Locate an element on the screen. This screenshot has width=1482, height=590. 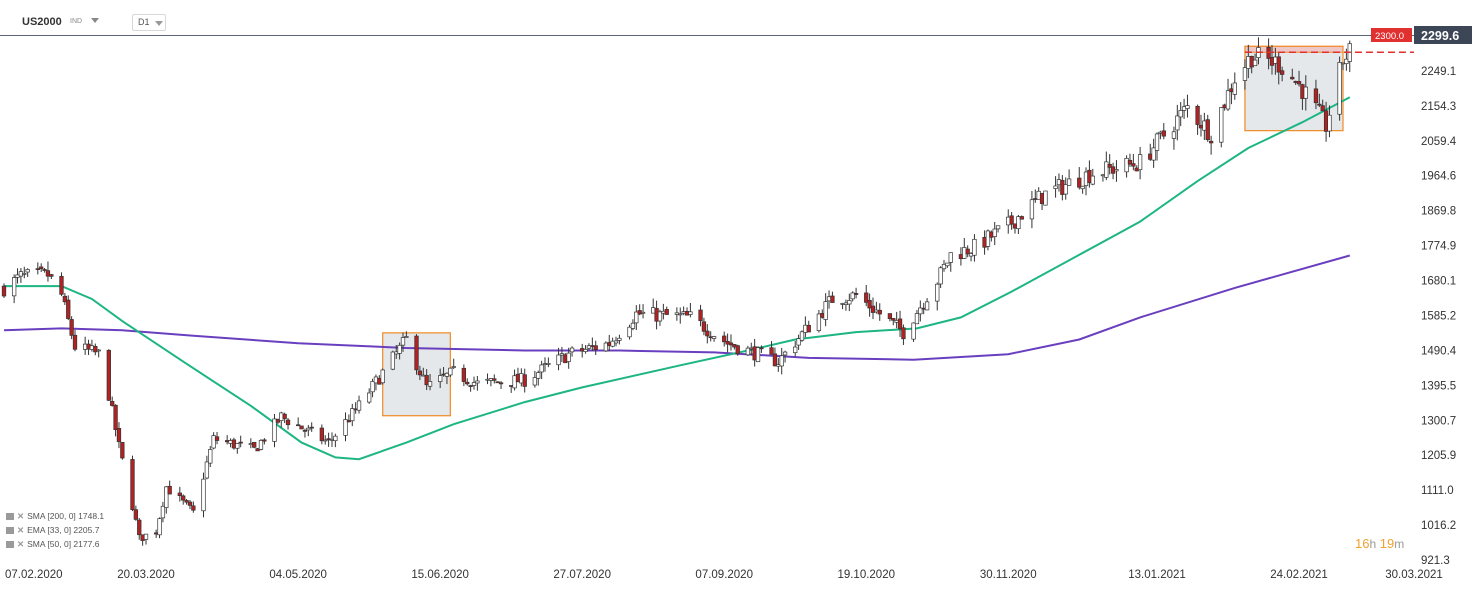
indicator-row: ✕ EMA [33, 0] 2205.7 is located at coordinates (55, 532).